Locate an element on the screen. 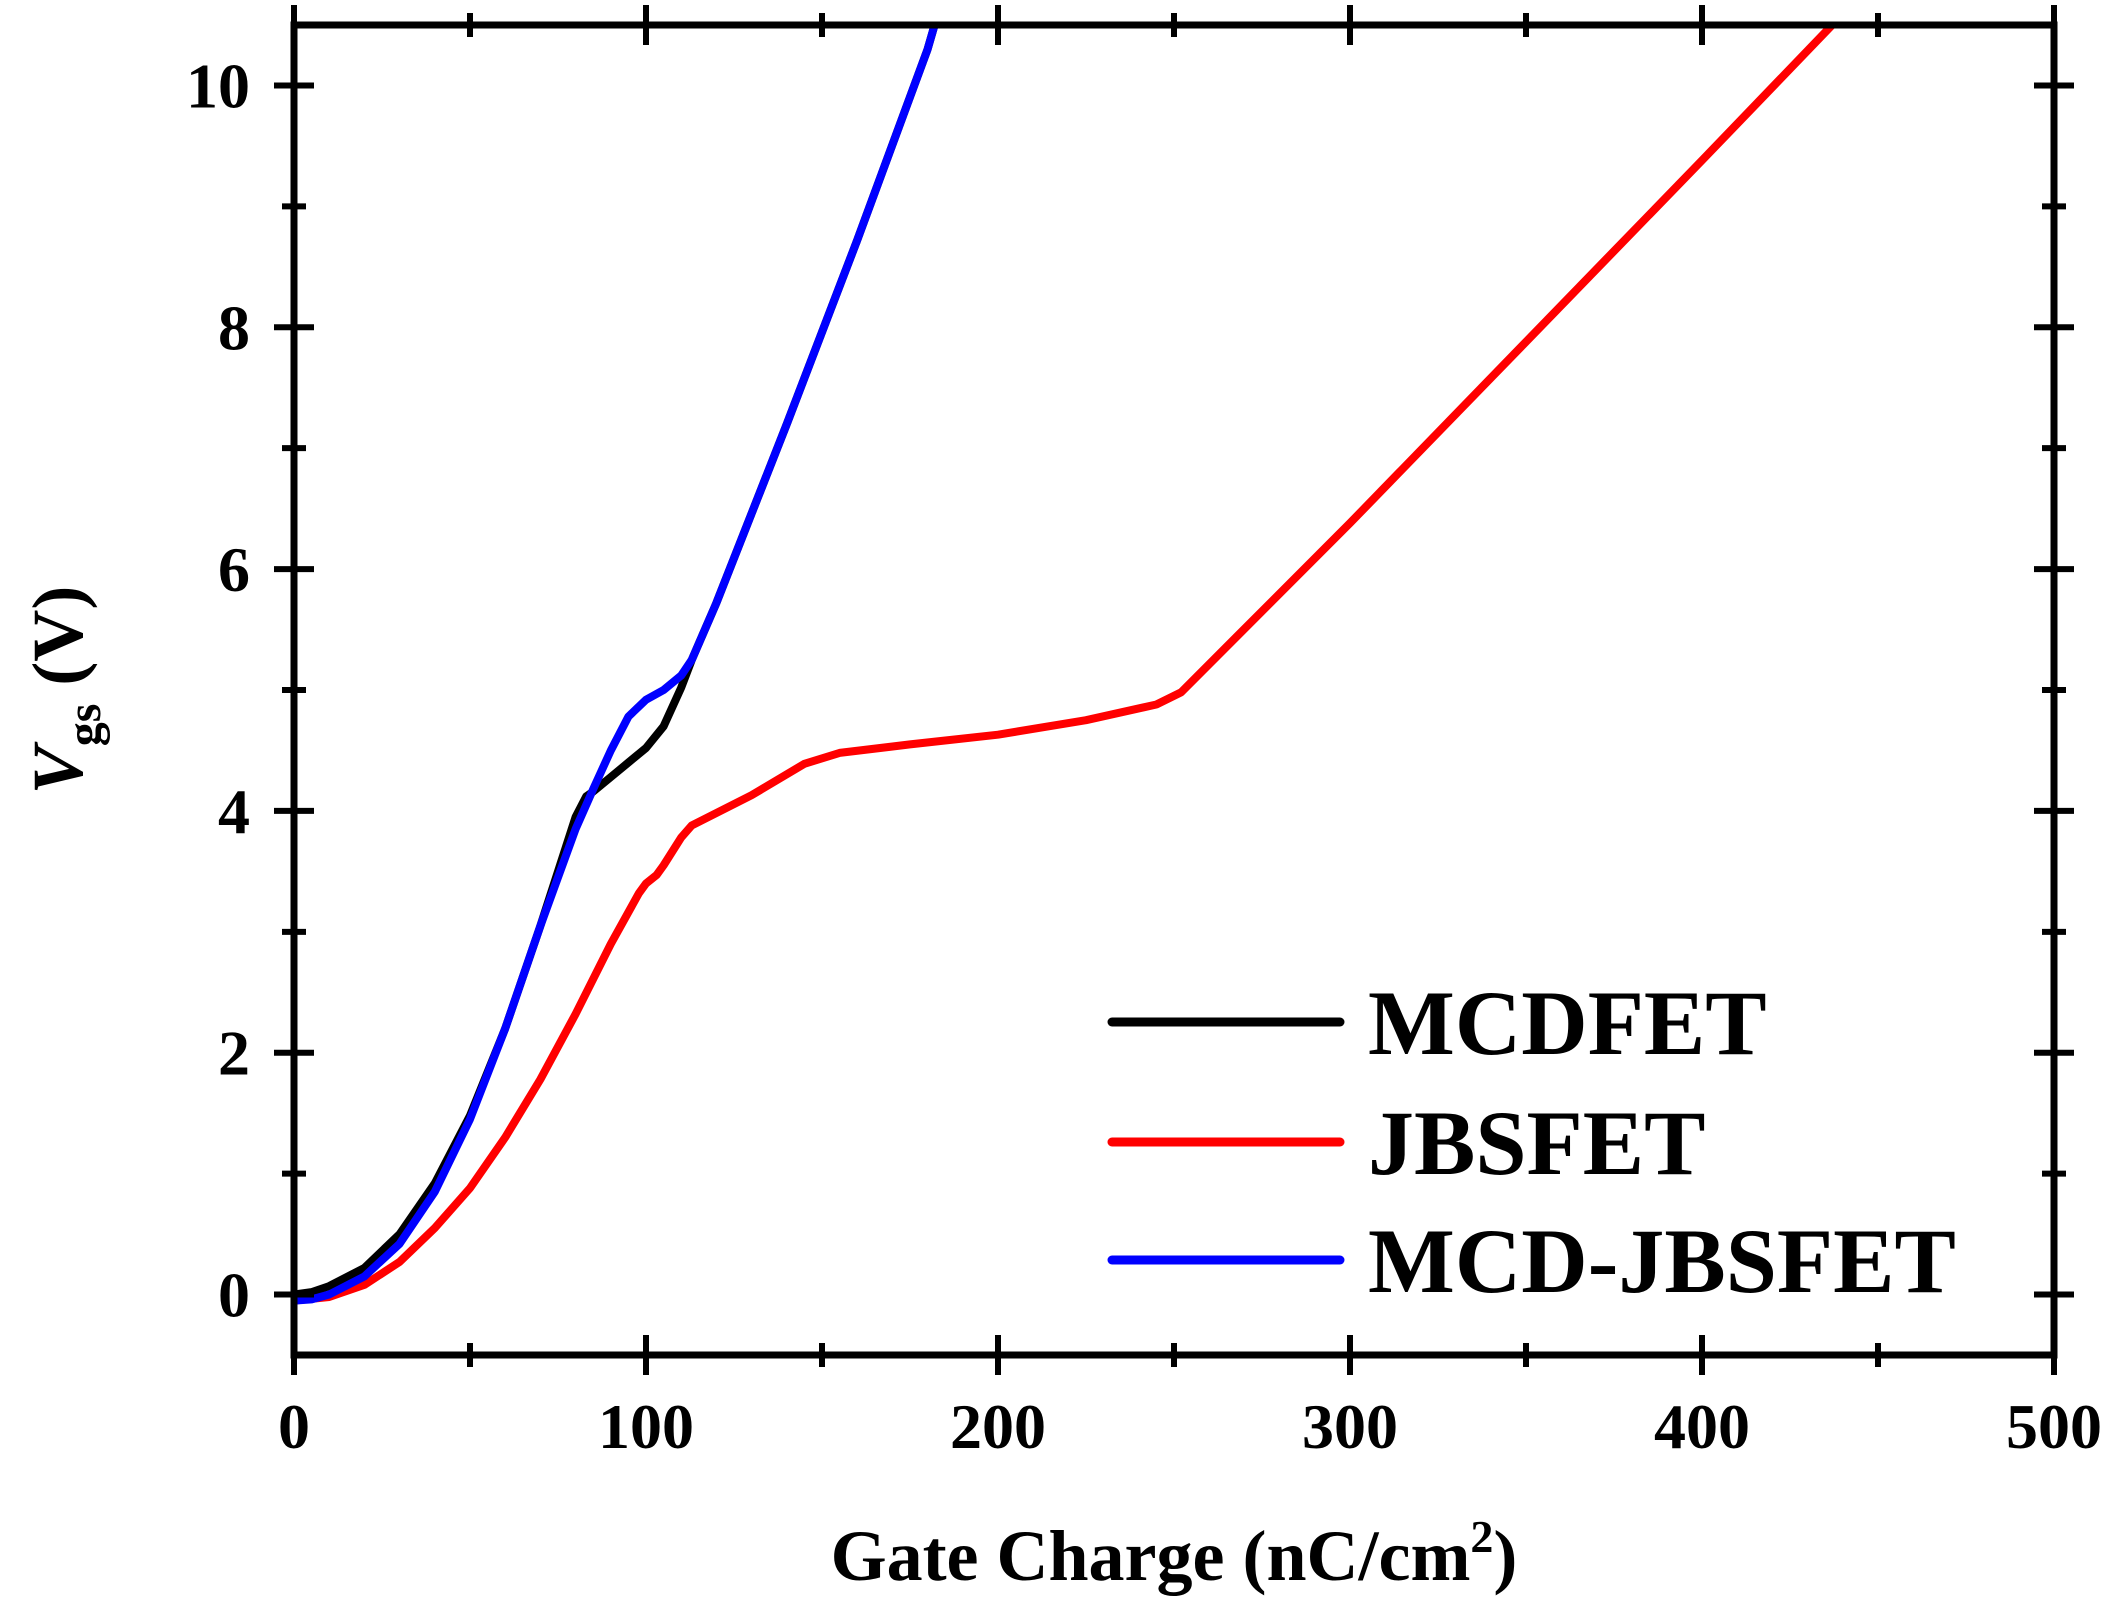 This screenshot has height=1598, width=2107. y-tick-label: 2 is located at coordinates (234, 1053).